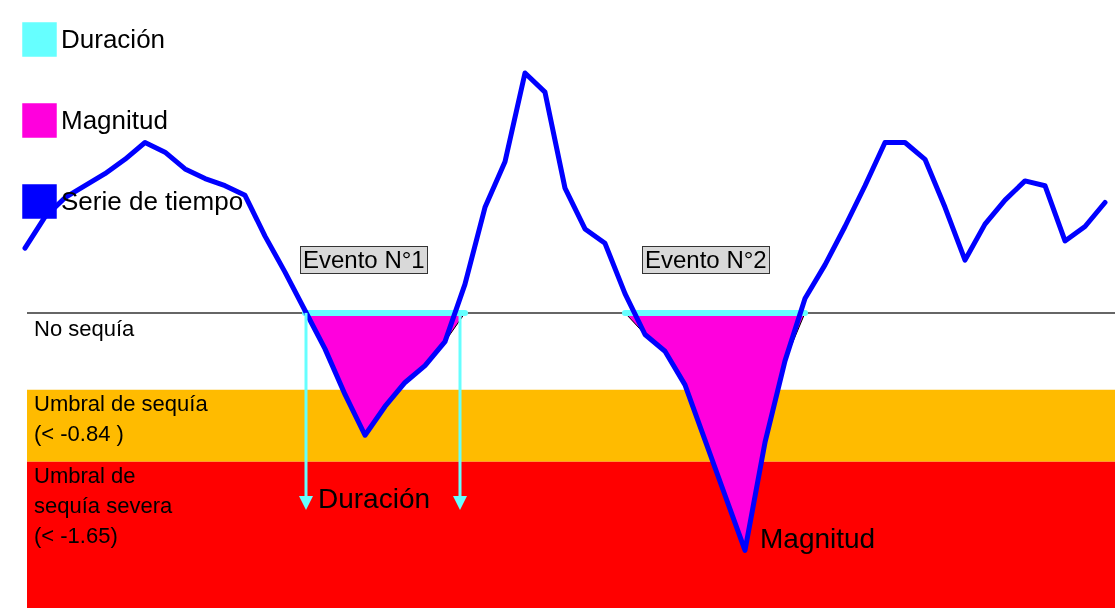 This screenshot has width=1119, height=608. What do you see at coordinates (706, 260) in the screenshot?
I see `annotation: Evento N°2` at bounding box center [706, 260].